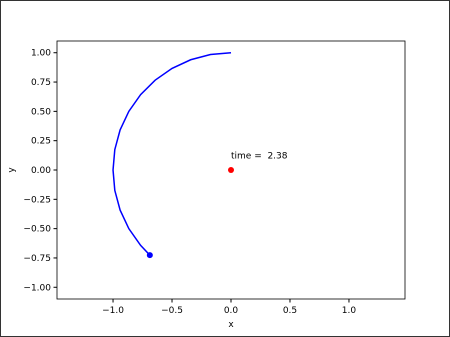 This screenshot has width=450, height=337. I want to click on x-tick-label: 1.0, so click(349, 311).